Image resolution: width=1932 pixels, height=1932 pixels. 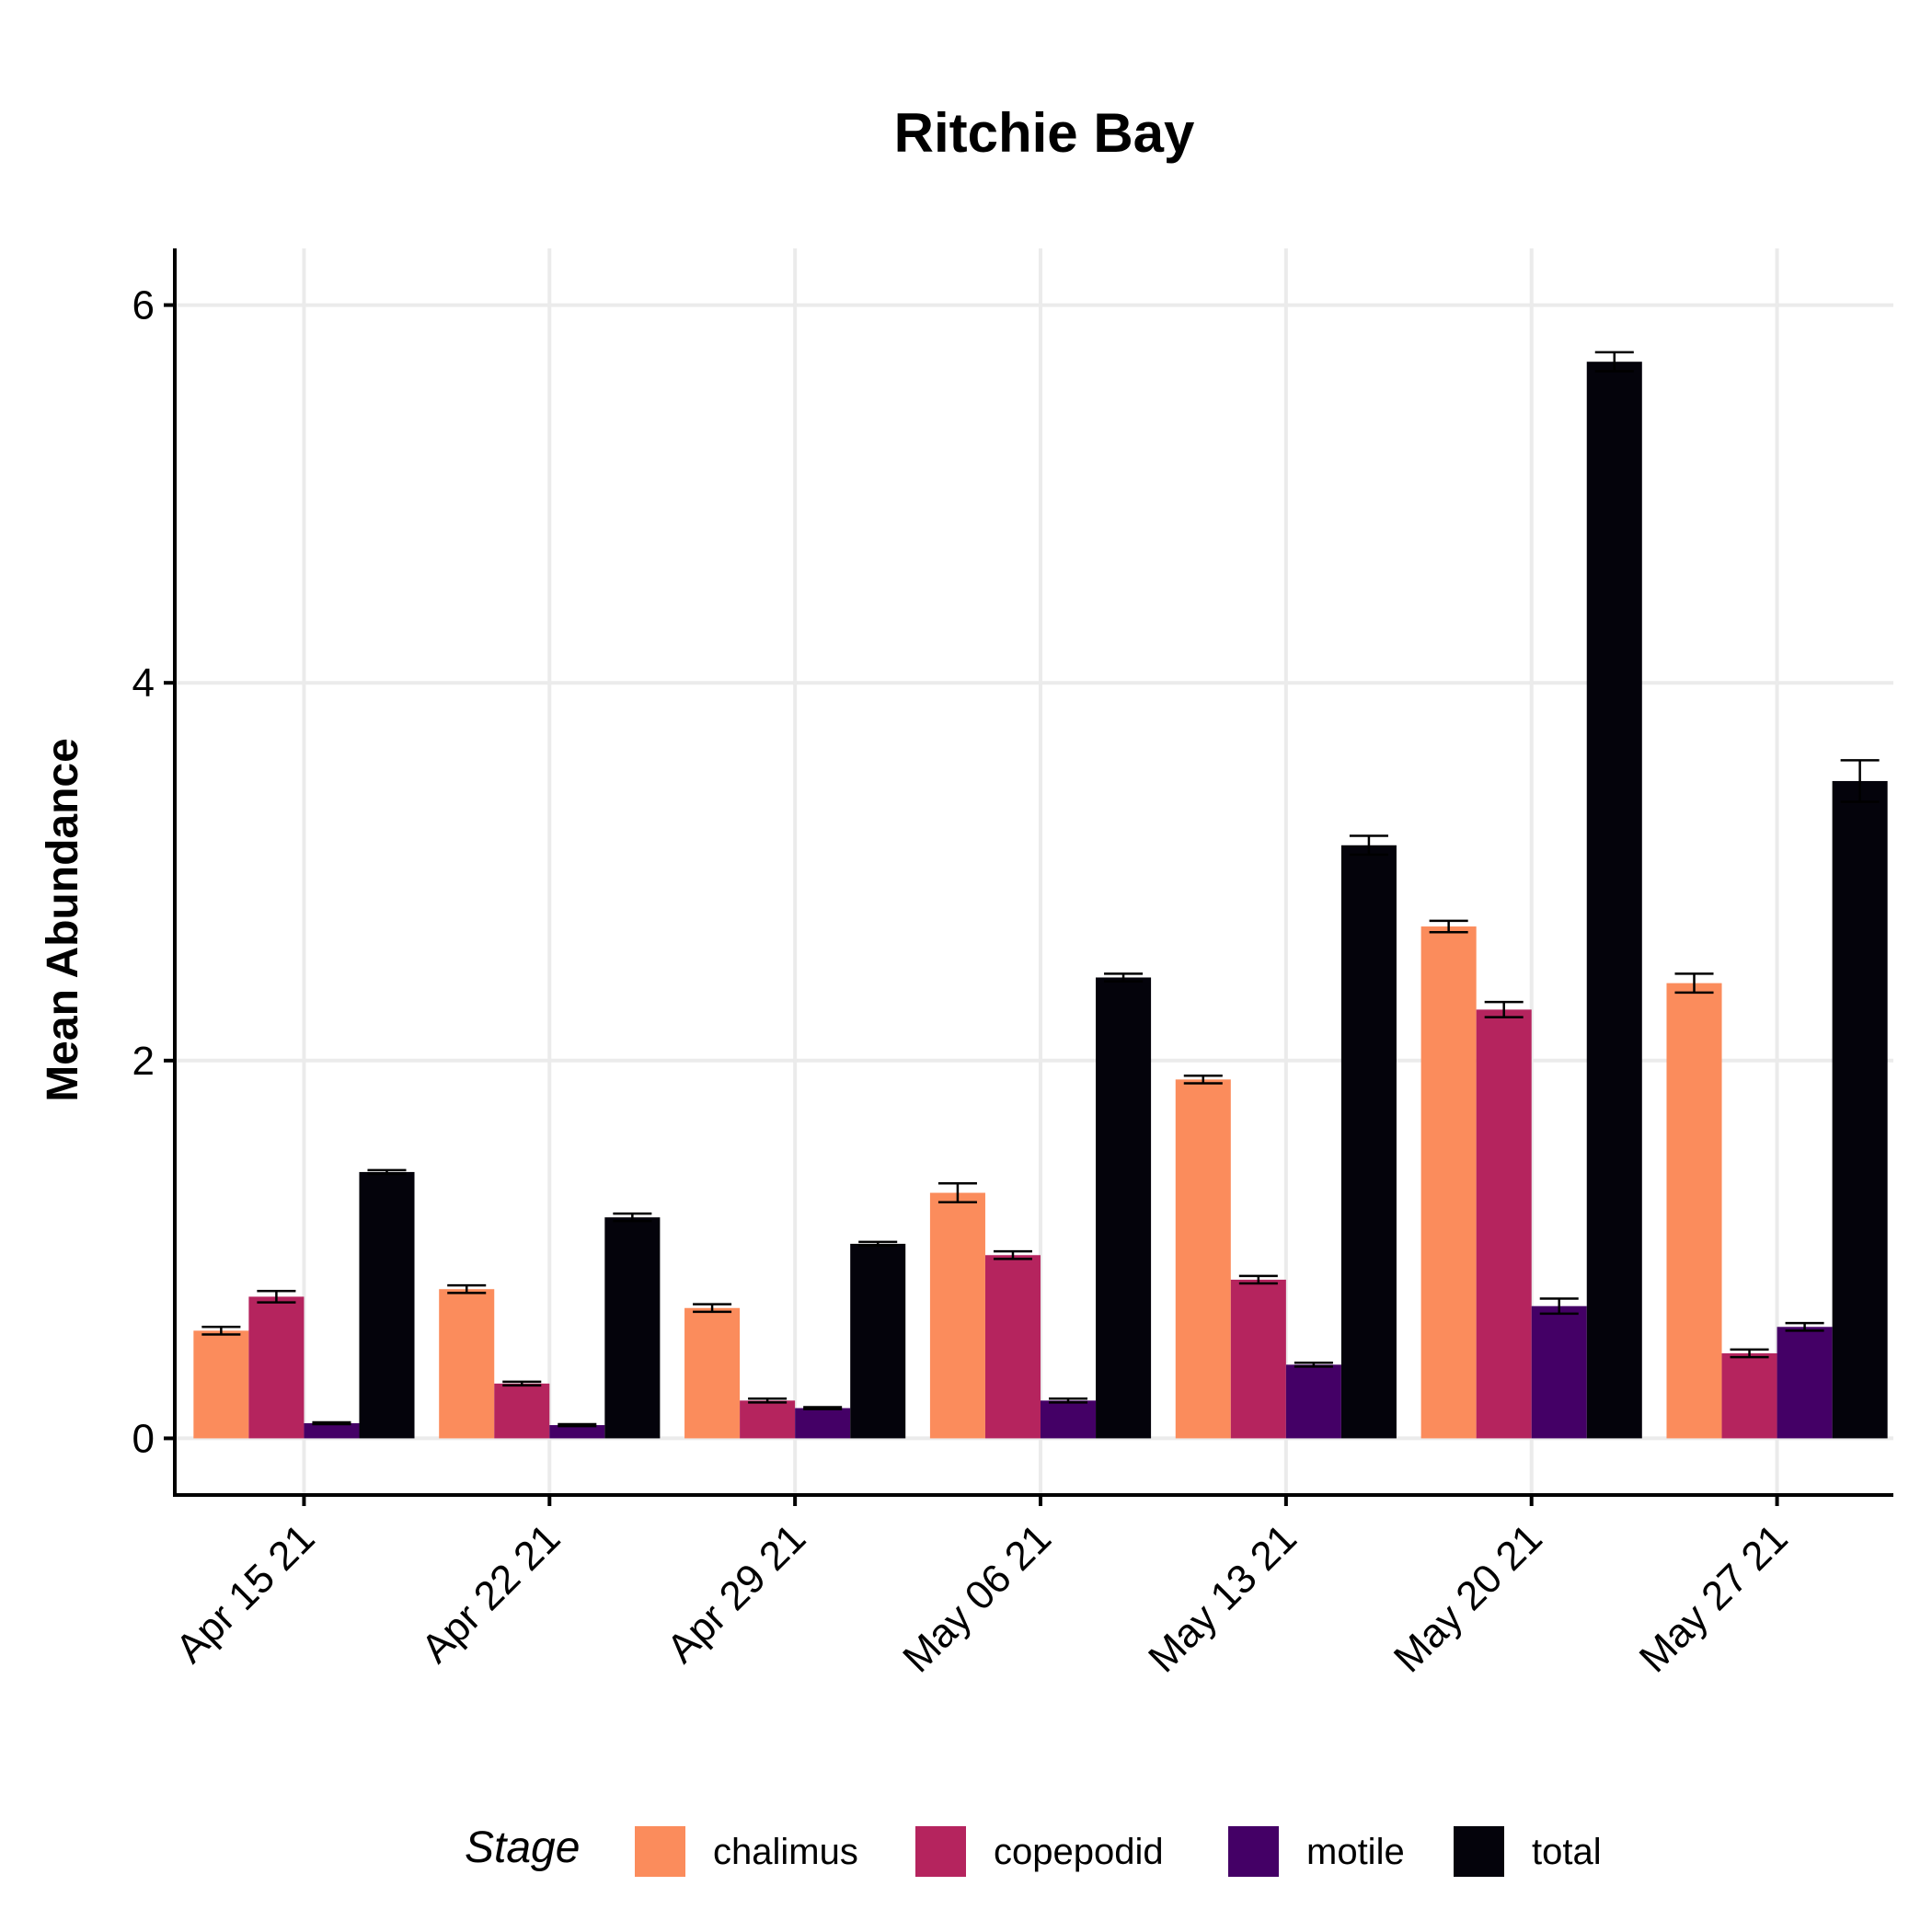 I want to click on legend-label-copepodid: copepodid, so click(x=1079, y=1852).